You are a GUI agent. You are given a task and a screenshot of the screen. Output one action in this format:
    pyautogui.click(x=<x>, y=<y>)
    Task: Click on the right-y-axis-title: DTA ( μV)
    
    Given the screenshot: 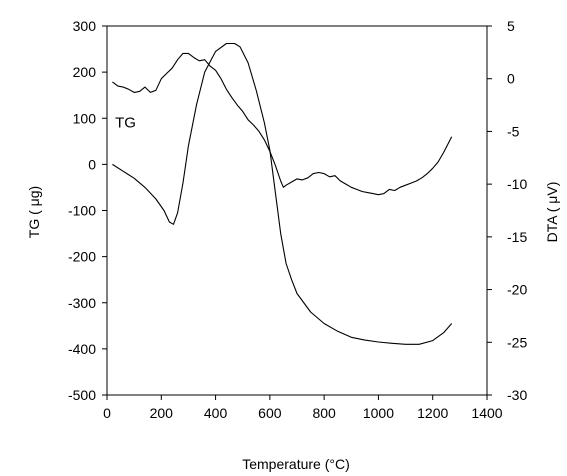 What is the action you would take?
    pyautogui.click(x=552, y=212)
    